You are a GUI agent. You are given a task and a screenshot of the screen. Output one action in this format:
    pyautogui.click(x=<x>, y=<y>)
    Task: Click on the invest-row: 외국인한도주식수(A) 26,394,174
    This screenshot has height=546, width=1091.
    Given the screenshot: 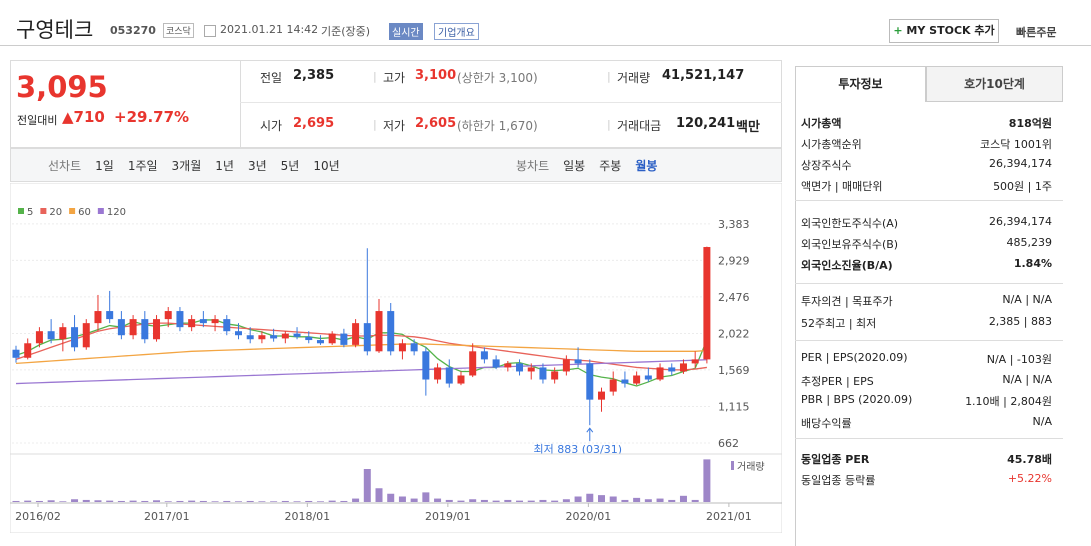 What is the action you would take?
    pyautogui.click(x=926, y=223)
    